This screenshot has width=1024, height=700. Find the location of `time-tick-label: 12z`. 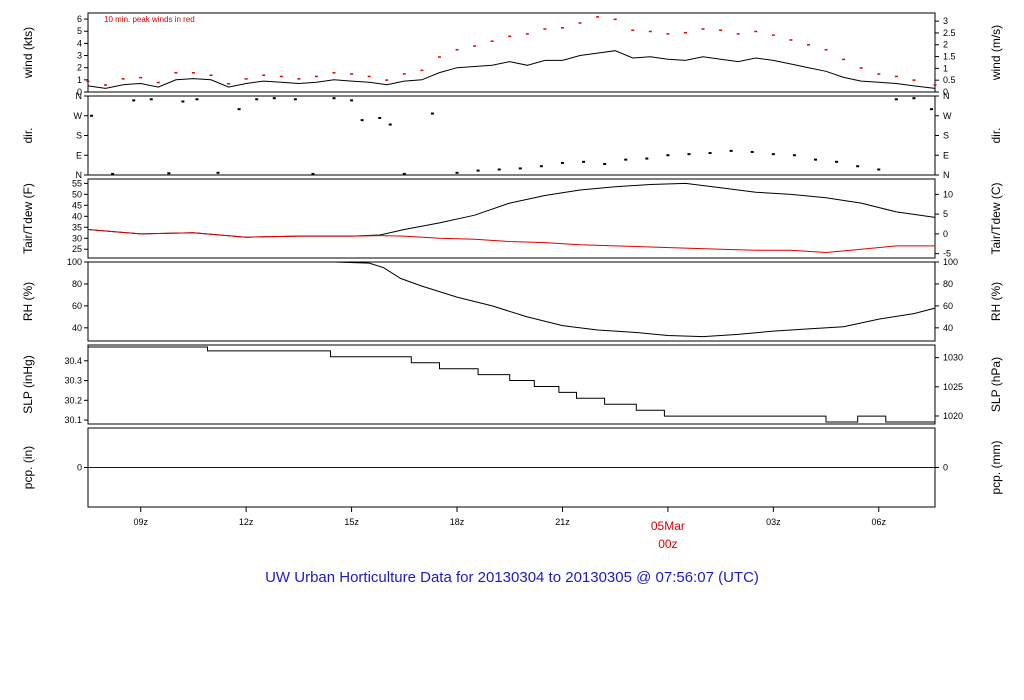

time-tick-label: 12z is located at coordinates (246, 522).